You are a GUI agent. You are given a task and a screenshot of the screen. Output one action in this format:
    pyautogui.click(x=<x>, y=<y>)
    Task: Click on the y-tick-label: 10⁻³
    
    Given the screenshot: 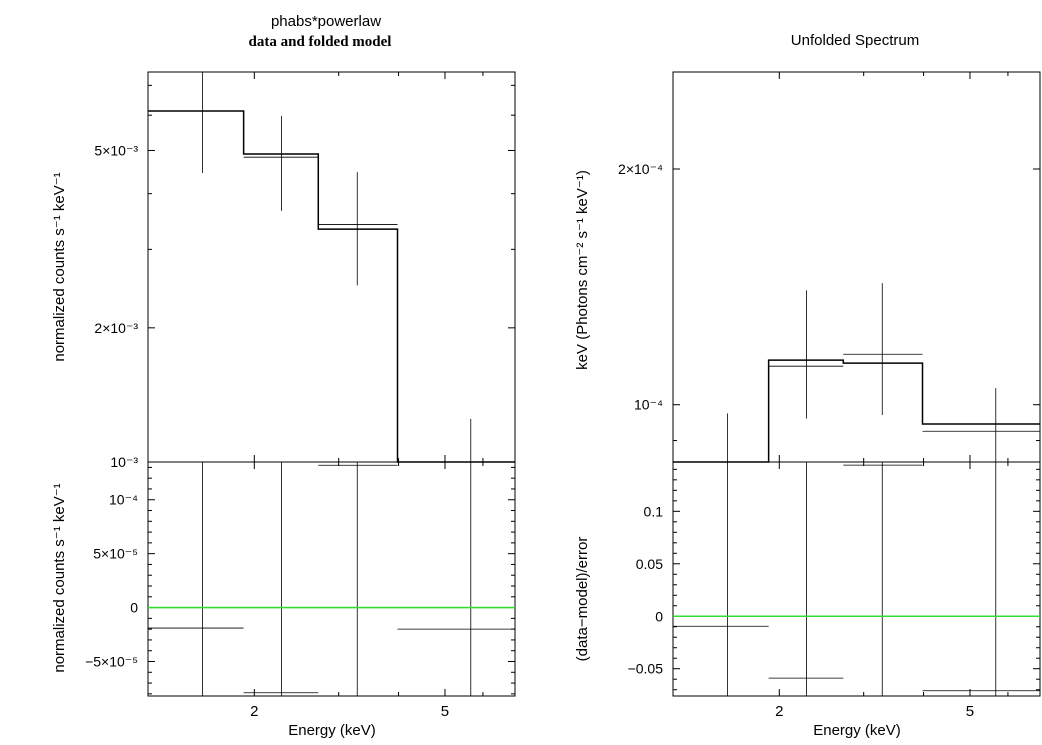 What is the action you would take?
    pyautogui.click(x=124, y=462)
    